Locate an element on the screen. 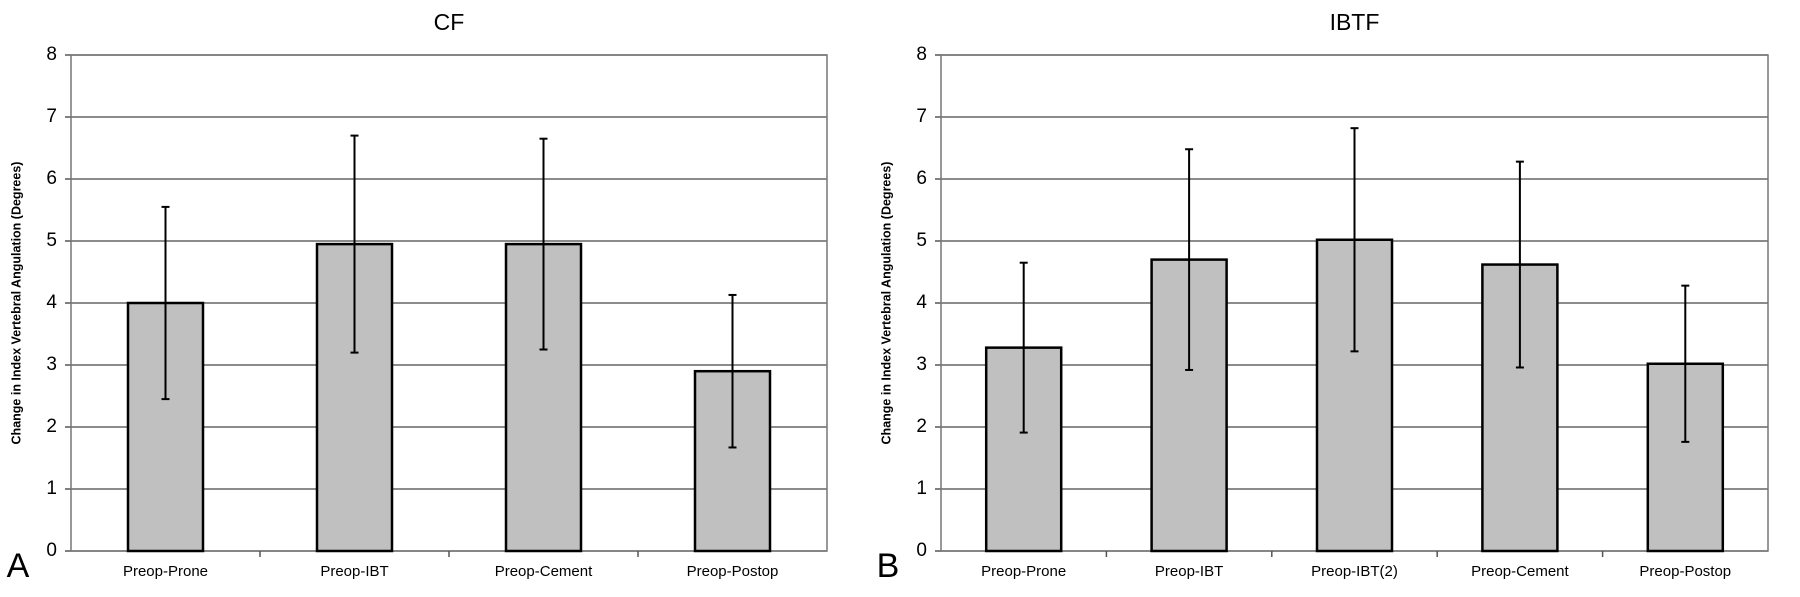 This screenshot has width=1800, height=597. chart-title: IBTF is located at coordinates (1355, 22).